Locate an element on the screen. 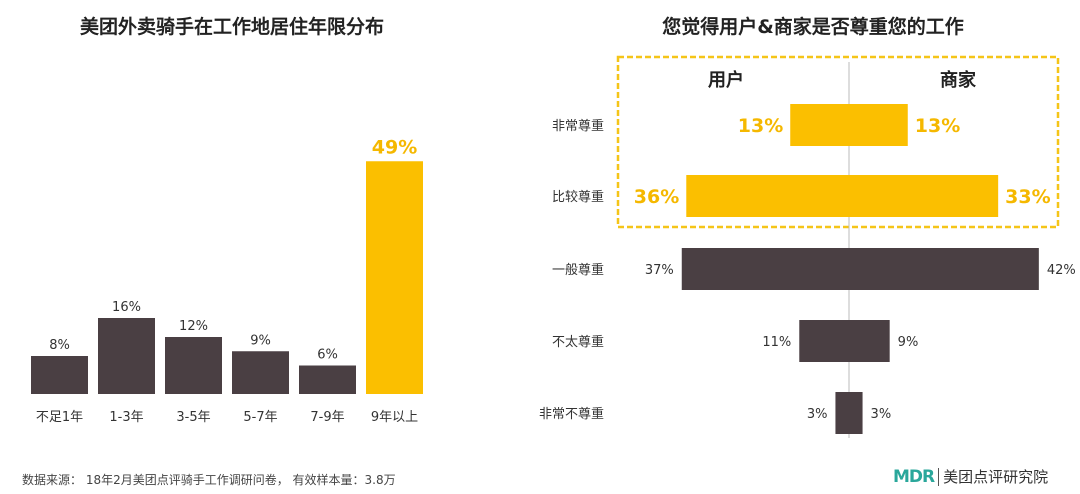 The height and width of the screenshot is (494, 1080). category-label: 一般尊重 is located at coordinates (578, 270).